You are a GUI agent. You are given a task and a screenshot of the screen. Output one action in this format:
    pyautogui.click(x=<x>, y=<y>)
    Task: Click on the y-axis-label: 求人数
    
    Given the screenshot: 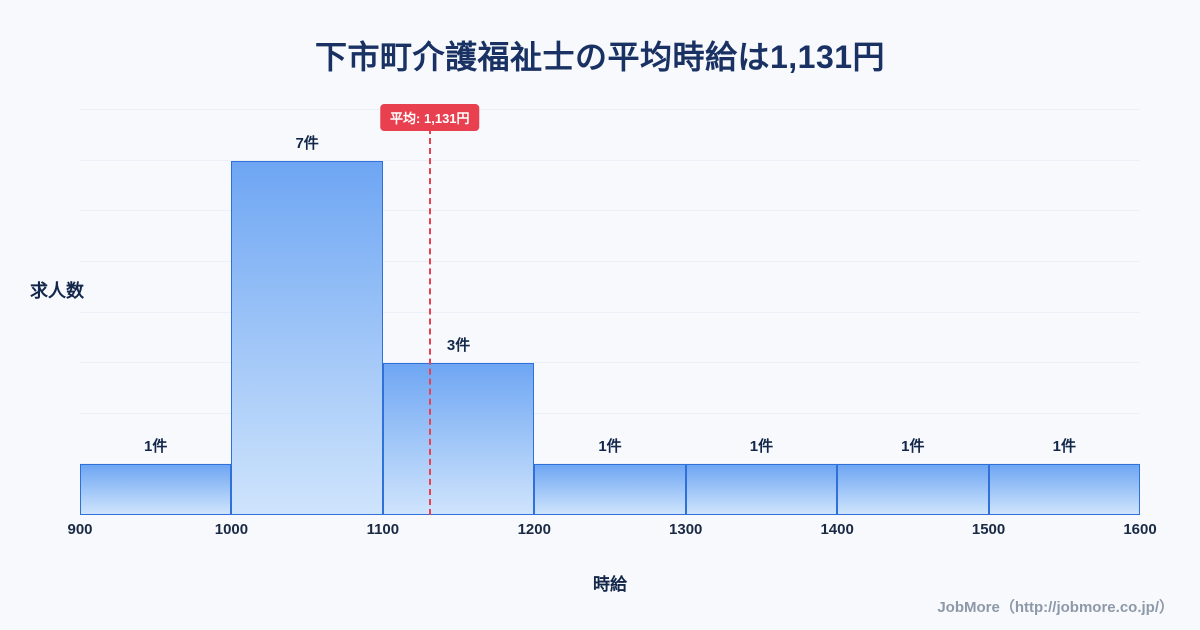 What is the action you would take?
    pyautogui.click(x=57, y=291)
    